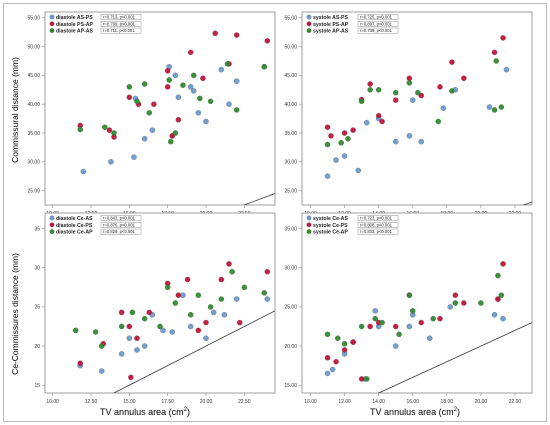  What do you see at coordinates (75, 32) in the screenshot?
I see `legend-label: diastole AP-AS` at bounding box center [75, 32].